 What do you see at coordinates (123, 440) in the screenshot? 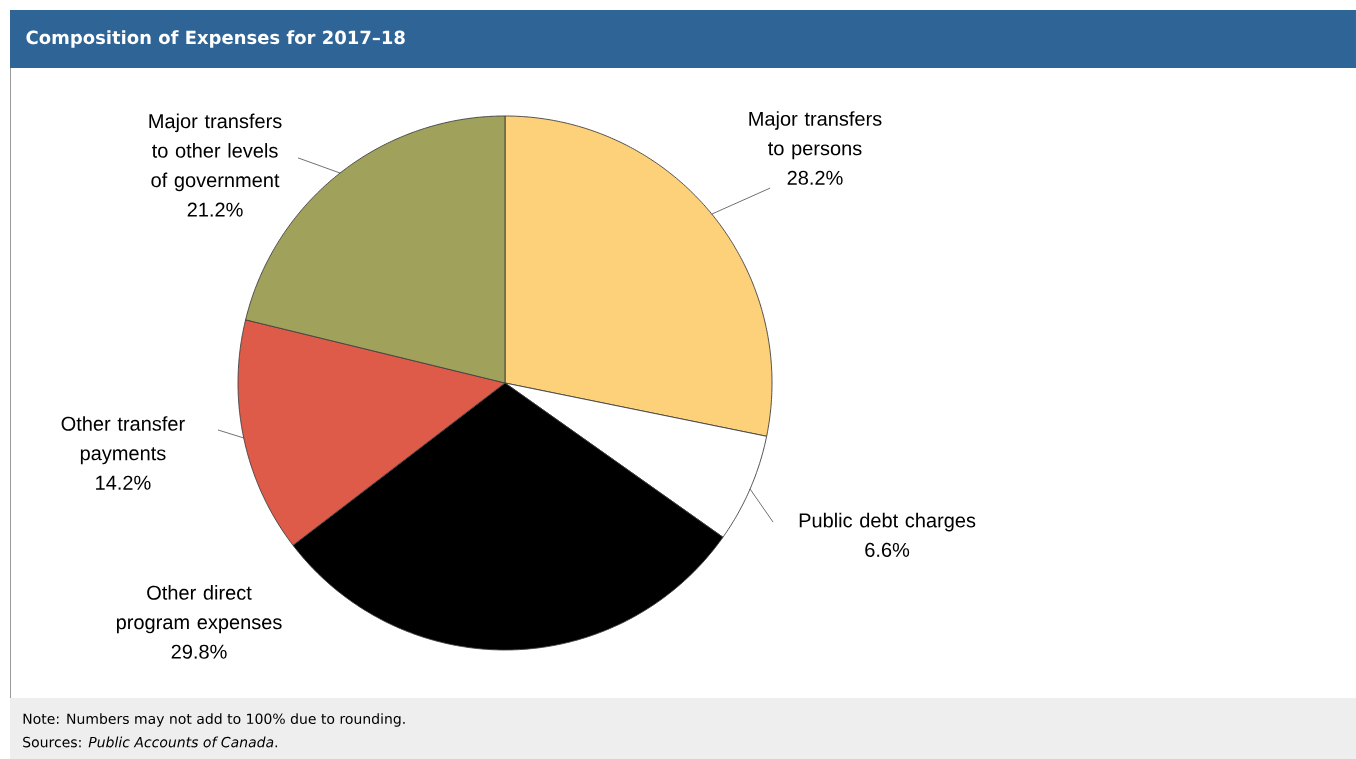
I see `legend-label: Other transfer payments` at bounding box center [123, 440].